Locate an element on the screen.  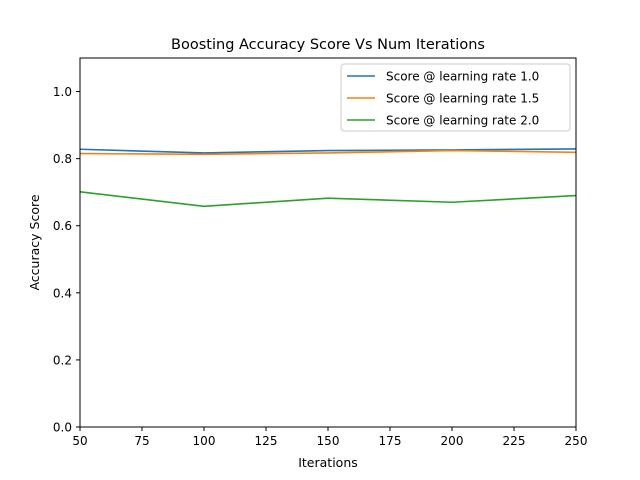
legend-label: Score @ learning rate 2.0 is located at coordinates (462, 121).